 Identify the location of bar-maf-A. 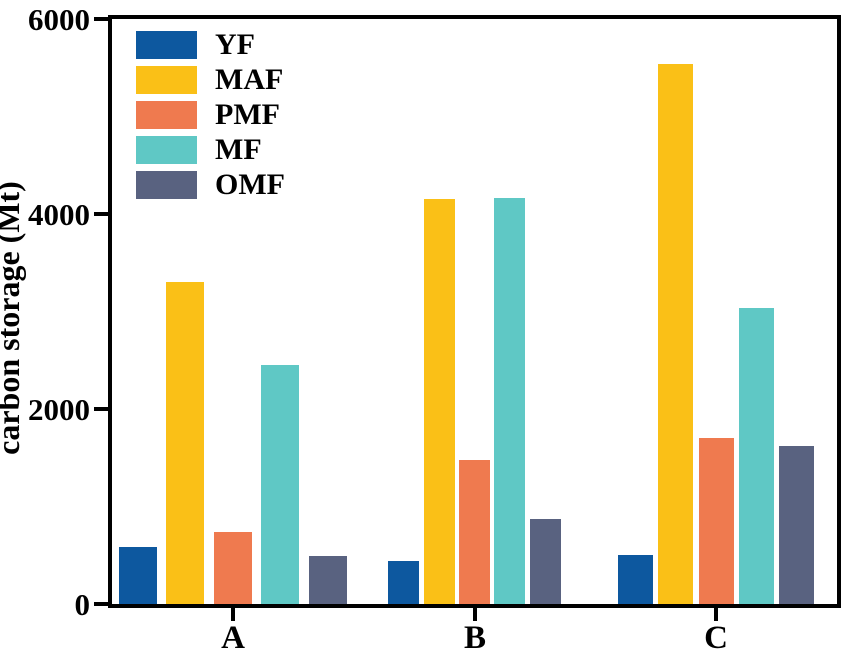
(185, 443).